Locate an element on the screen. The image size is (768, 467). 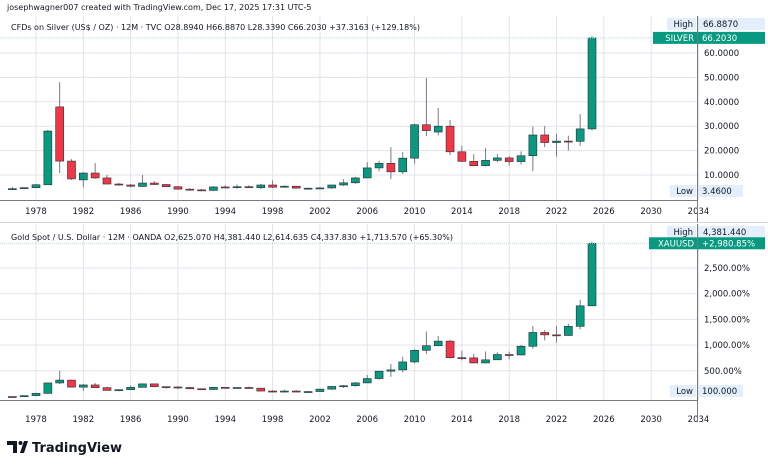
silver-candle-1979 is located at coordinates (48, 157).